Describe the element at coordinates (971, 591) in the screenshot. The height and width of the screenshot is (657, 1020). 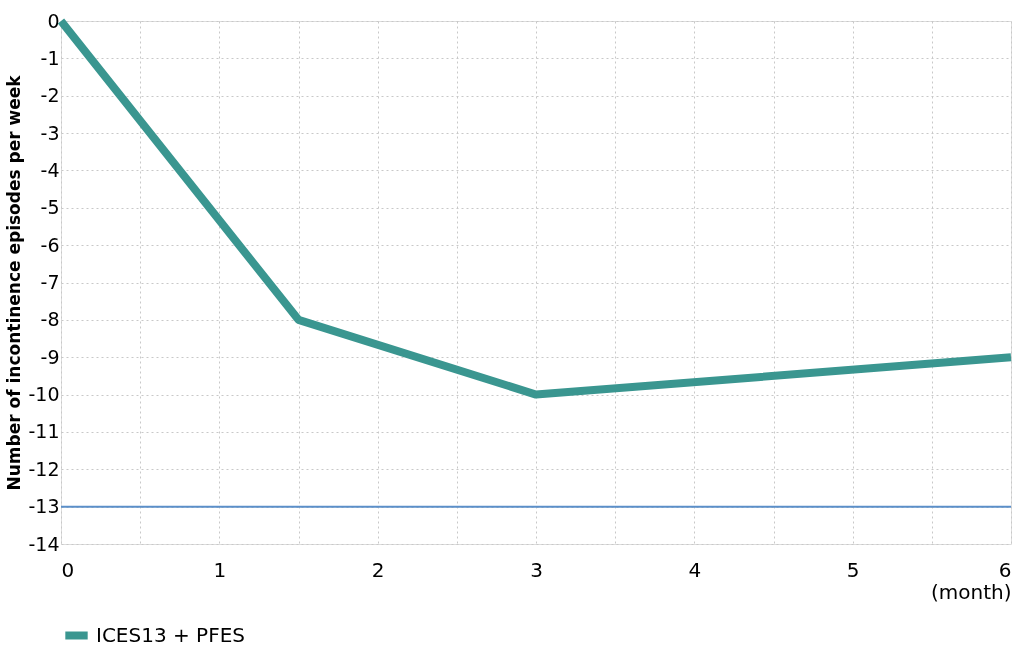
I see `x-axis-title: (month)` at that location.